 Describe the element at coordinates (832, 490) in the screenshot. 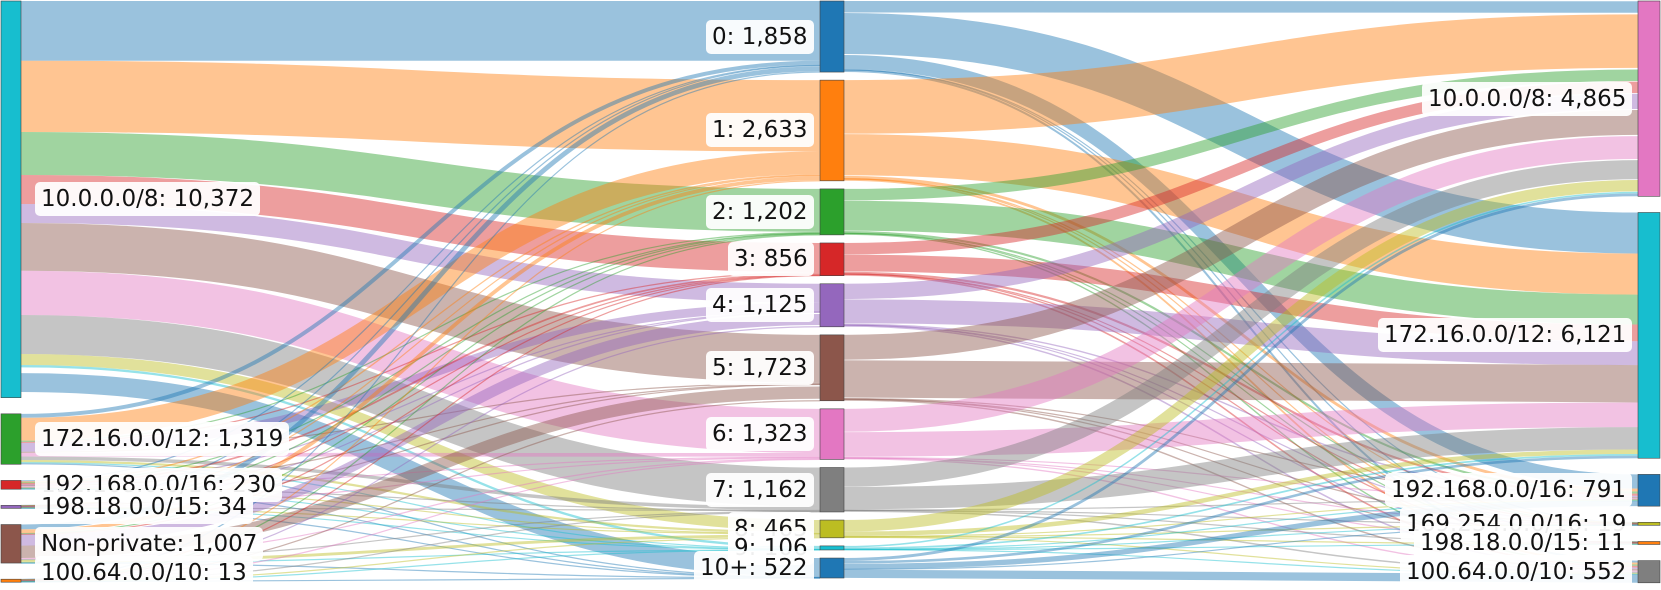

I see `node-b7` at that location.